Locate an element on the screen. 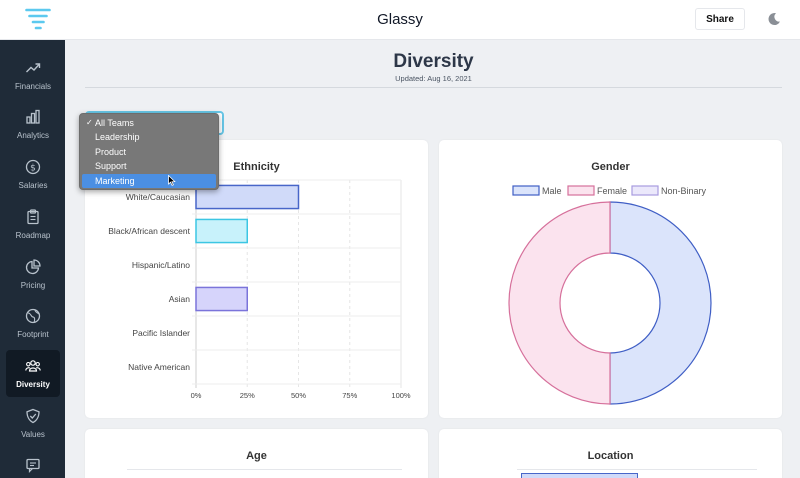 This screenshot has height=478, width=800. title-divider is located at coordinates (433, 87).